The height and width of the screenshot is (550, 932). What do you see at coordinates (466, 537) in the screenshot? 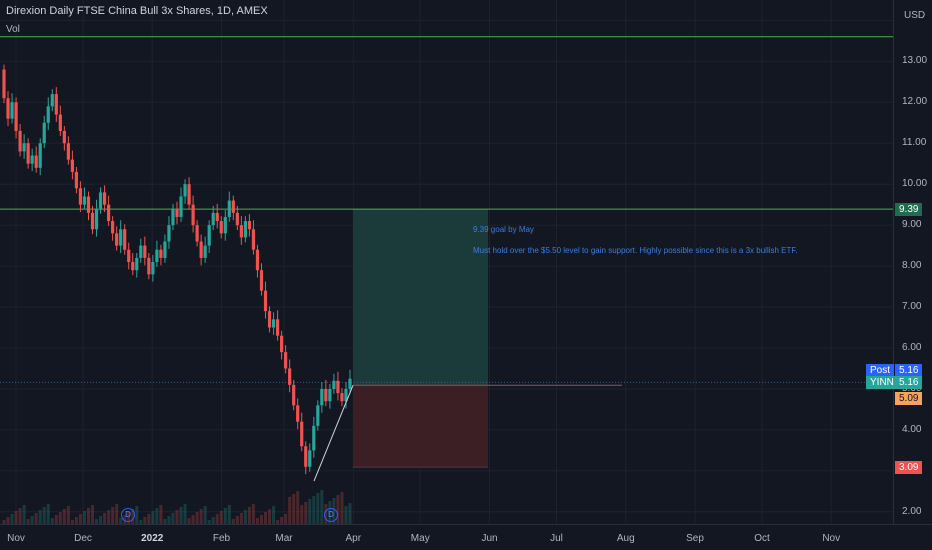
I see `time-axis: Nov Dec 2022 Feb Mar Apr May Jun Jul Aug Sep Oct Nov` at bounding box center [466, 537].